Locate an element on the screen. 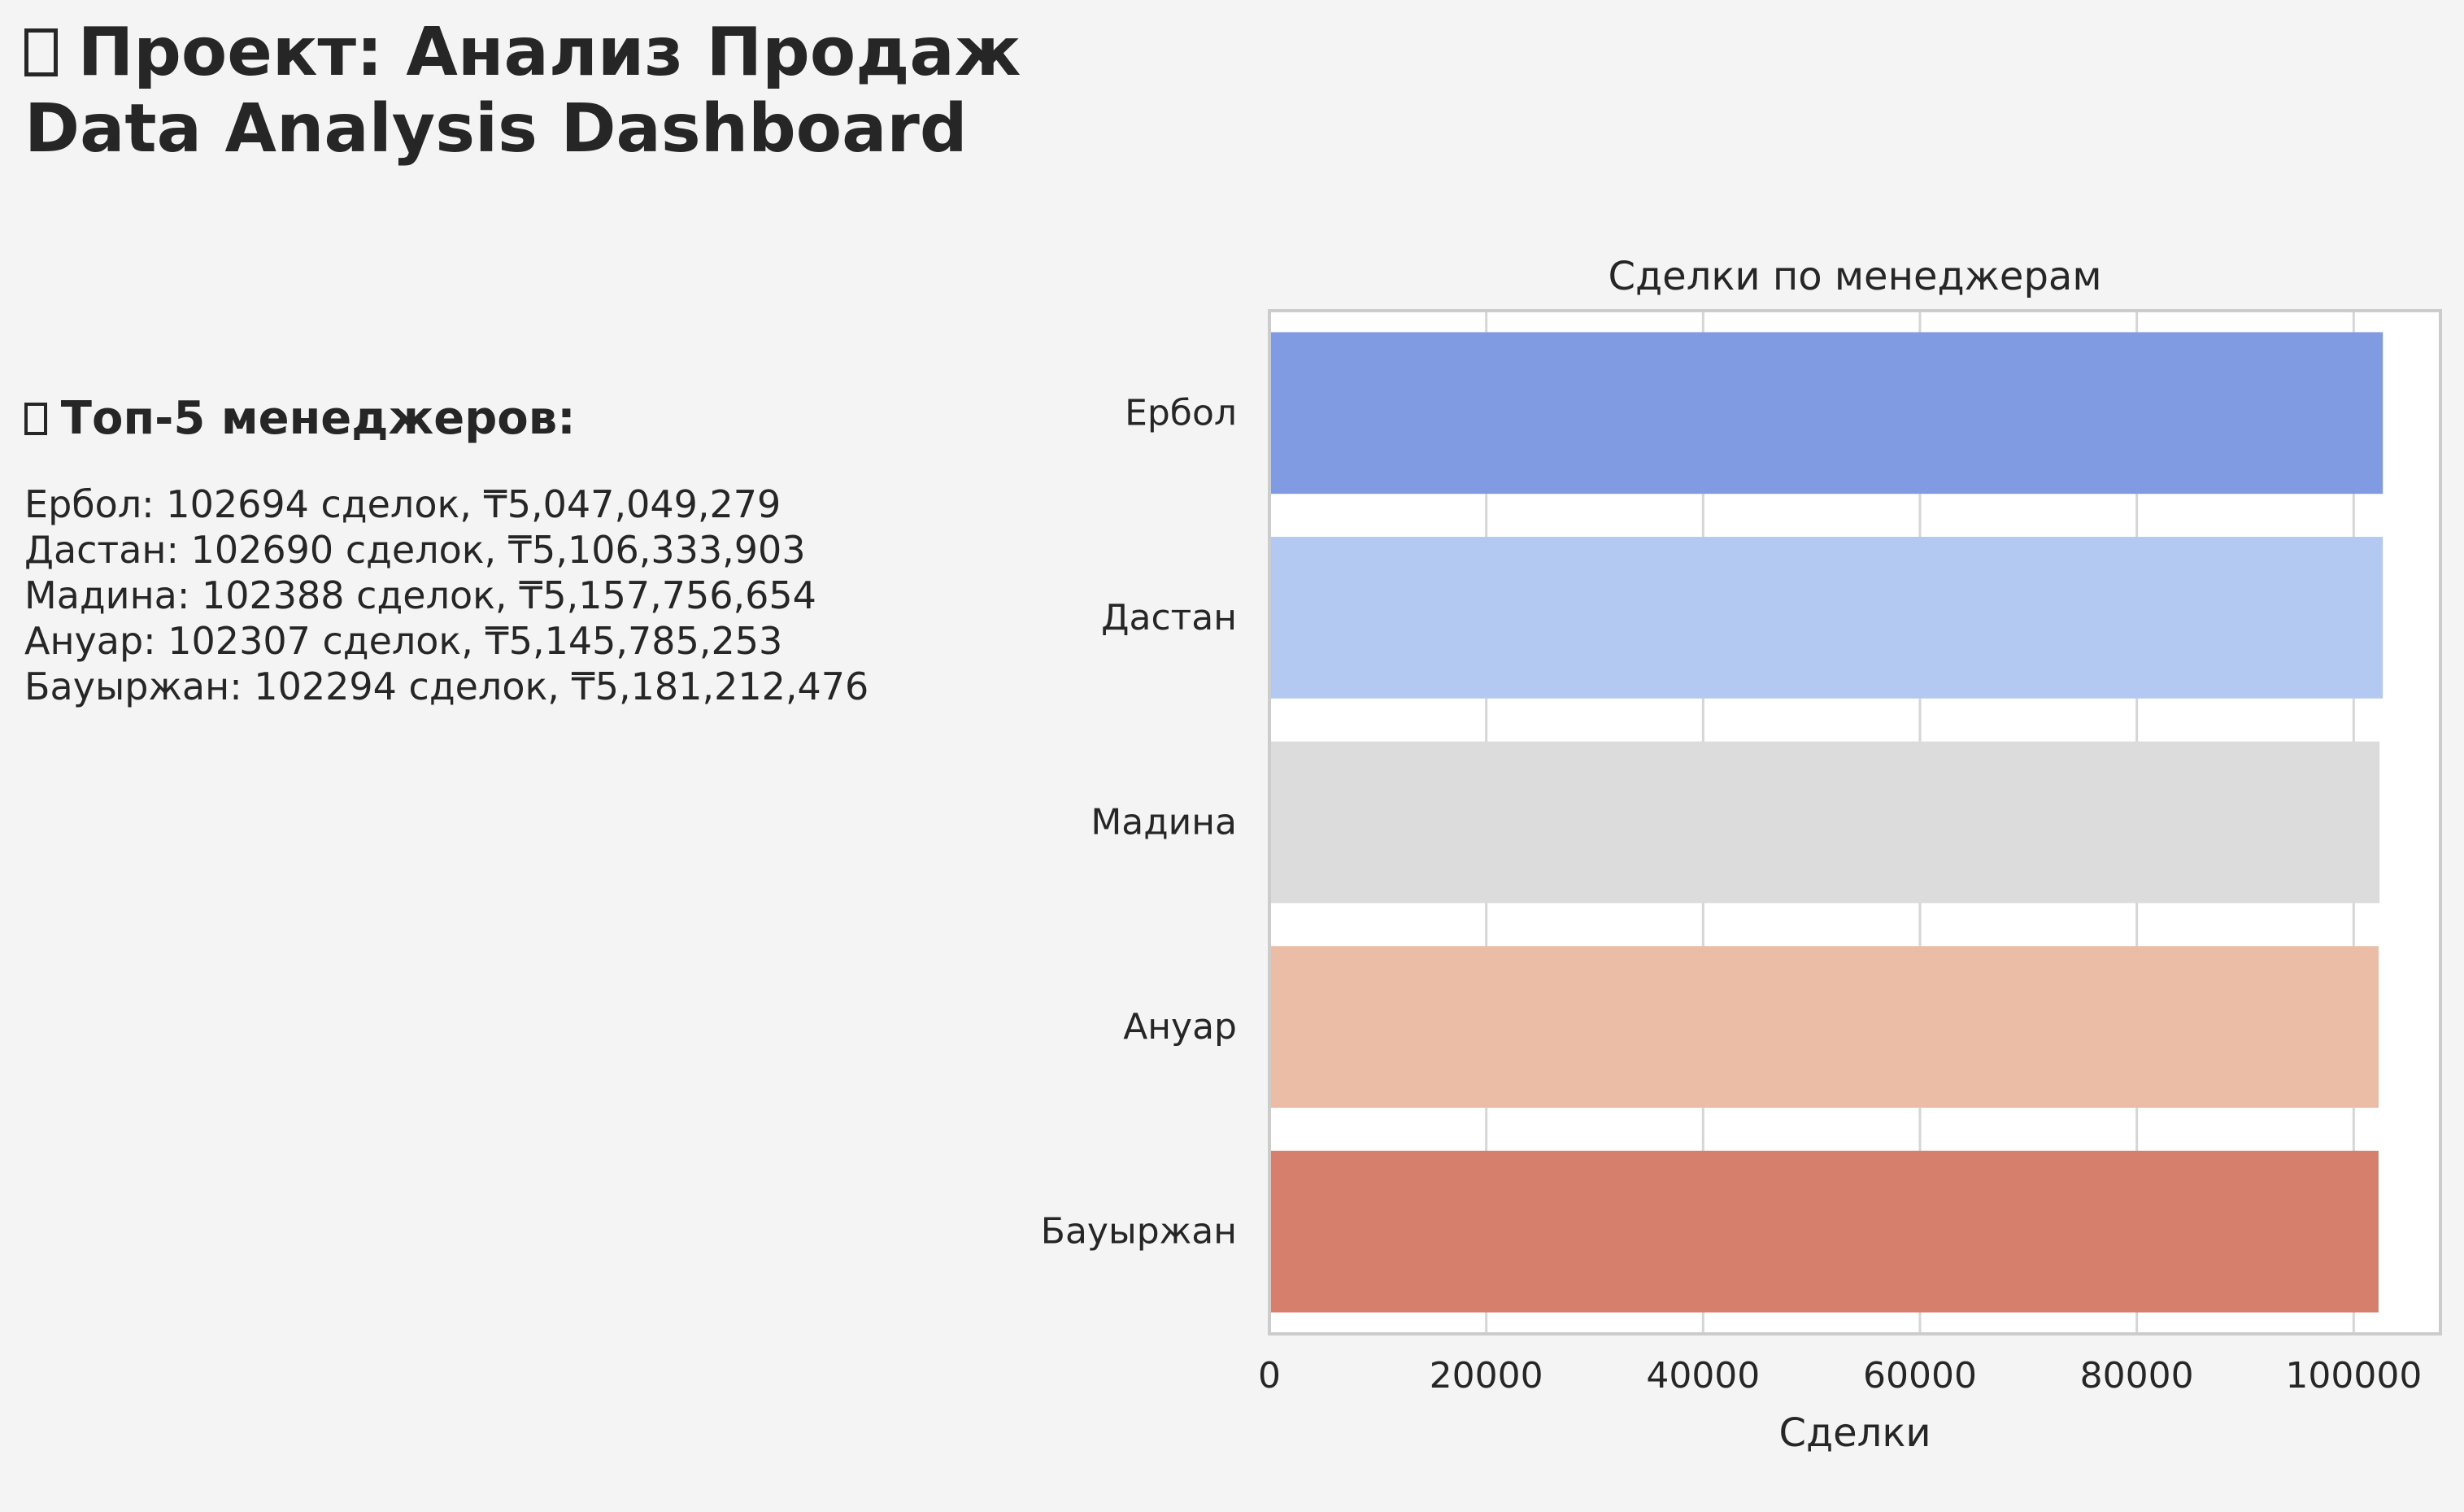  x-axis-label: Сделки is located at coordinates (1854, 1433).